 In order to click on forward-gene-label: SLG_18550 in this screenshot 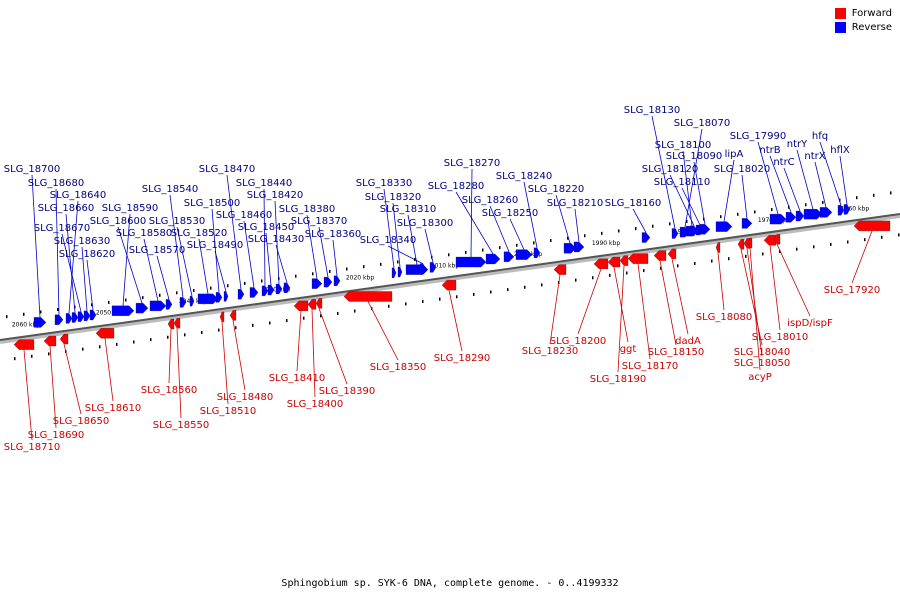, I will do `click(181, 425)`.